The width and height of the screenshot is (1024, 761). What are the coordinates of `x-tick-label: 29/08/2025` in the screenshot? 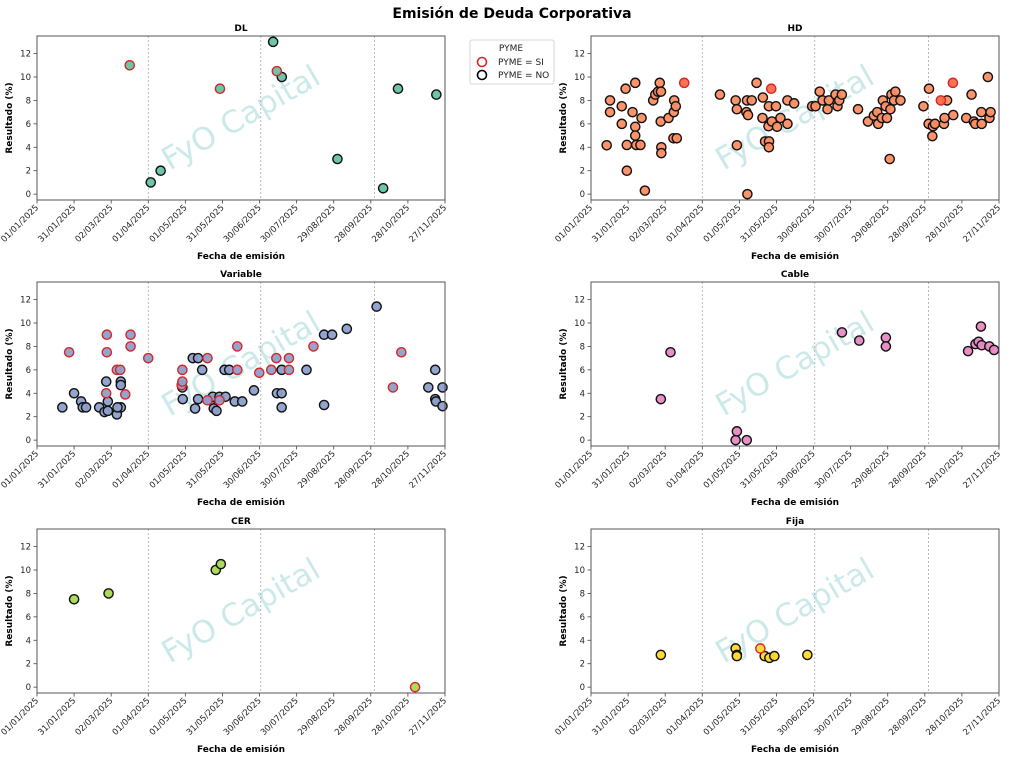 It's located at (317, 717).